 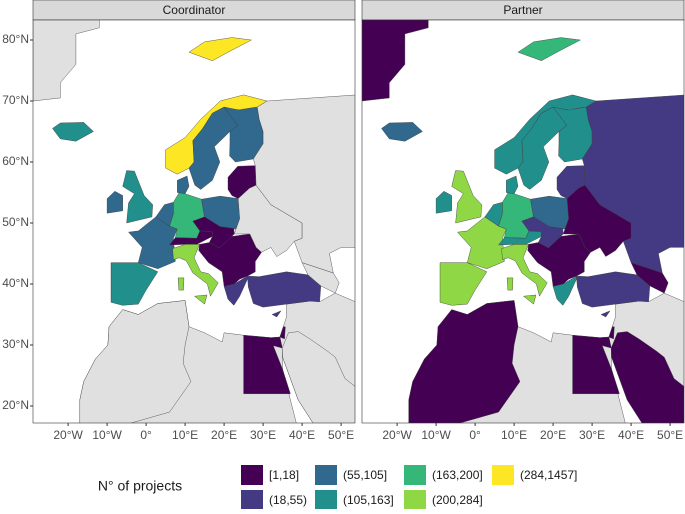 I want to click on legend-label: (18,55), so click(x=288, y=500).